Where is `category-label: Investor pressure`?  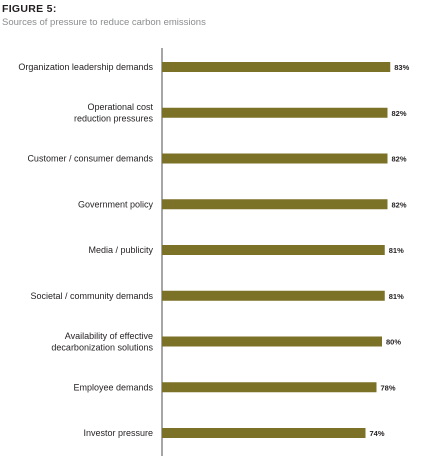
category-label: Investor pressure is located at coordinates (118, 433).